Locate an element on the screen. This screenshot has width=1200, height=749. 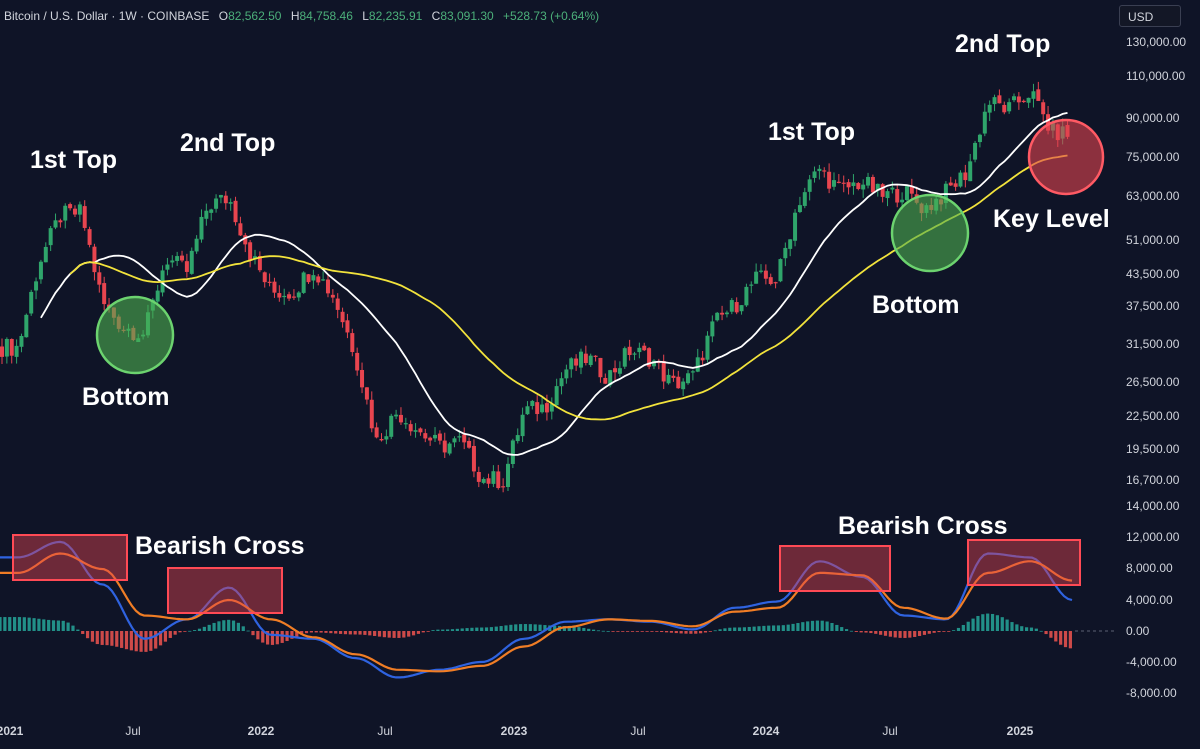
macd-axis-tick: 12,000.00 is located at coordinates (1153, 537).